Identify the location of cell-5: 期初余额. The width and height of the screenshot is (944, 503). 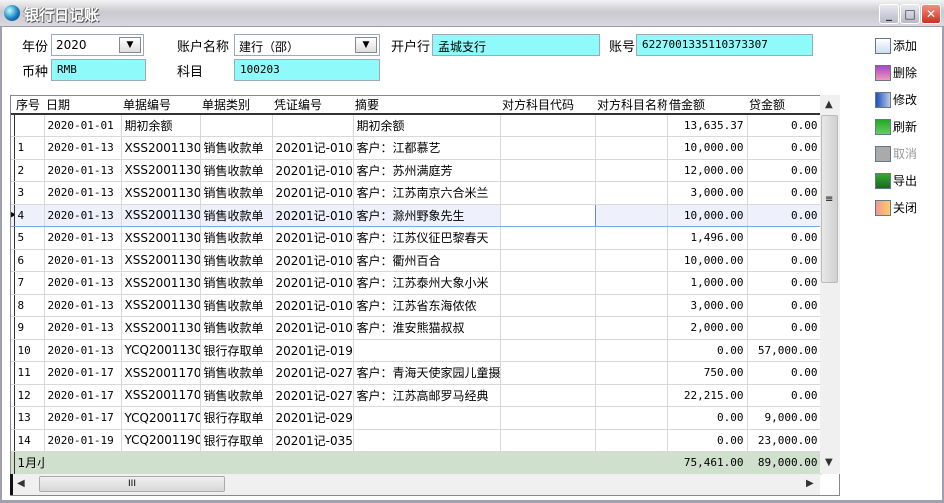
(427, 125).